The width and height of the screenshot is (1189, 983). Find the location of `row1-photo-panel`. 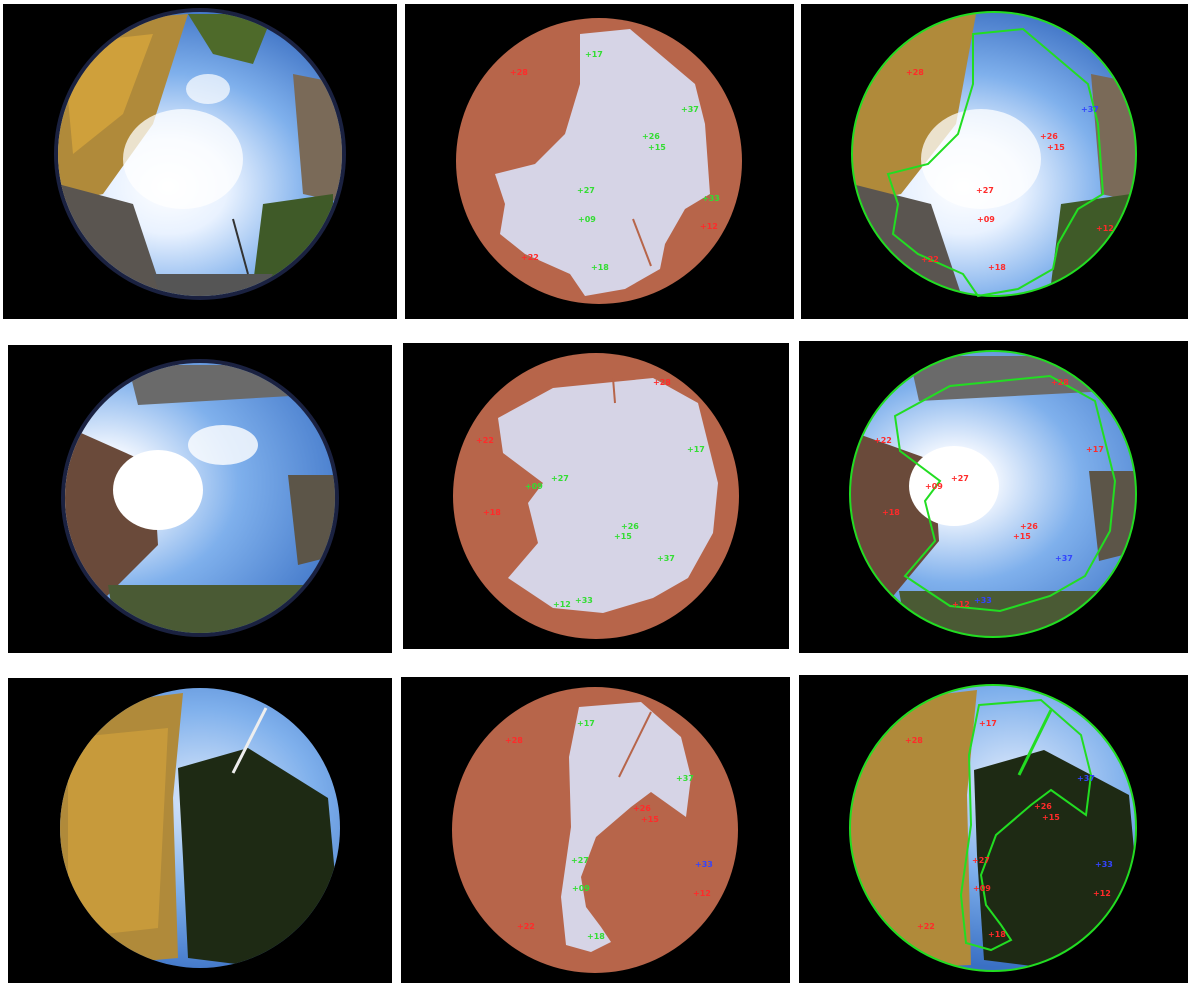

row1-photo-panel is located at coordinates (200, 161).